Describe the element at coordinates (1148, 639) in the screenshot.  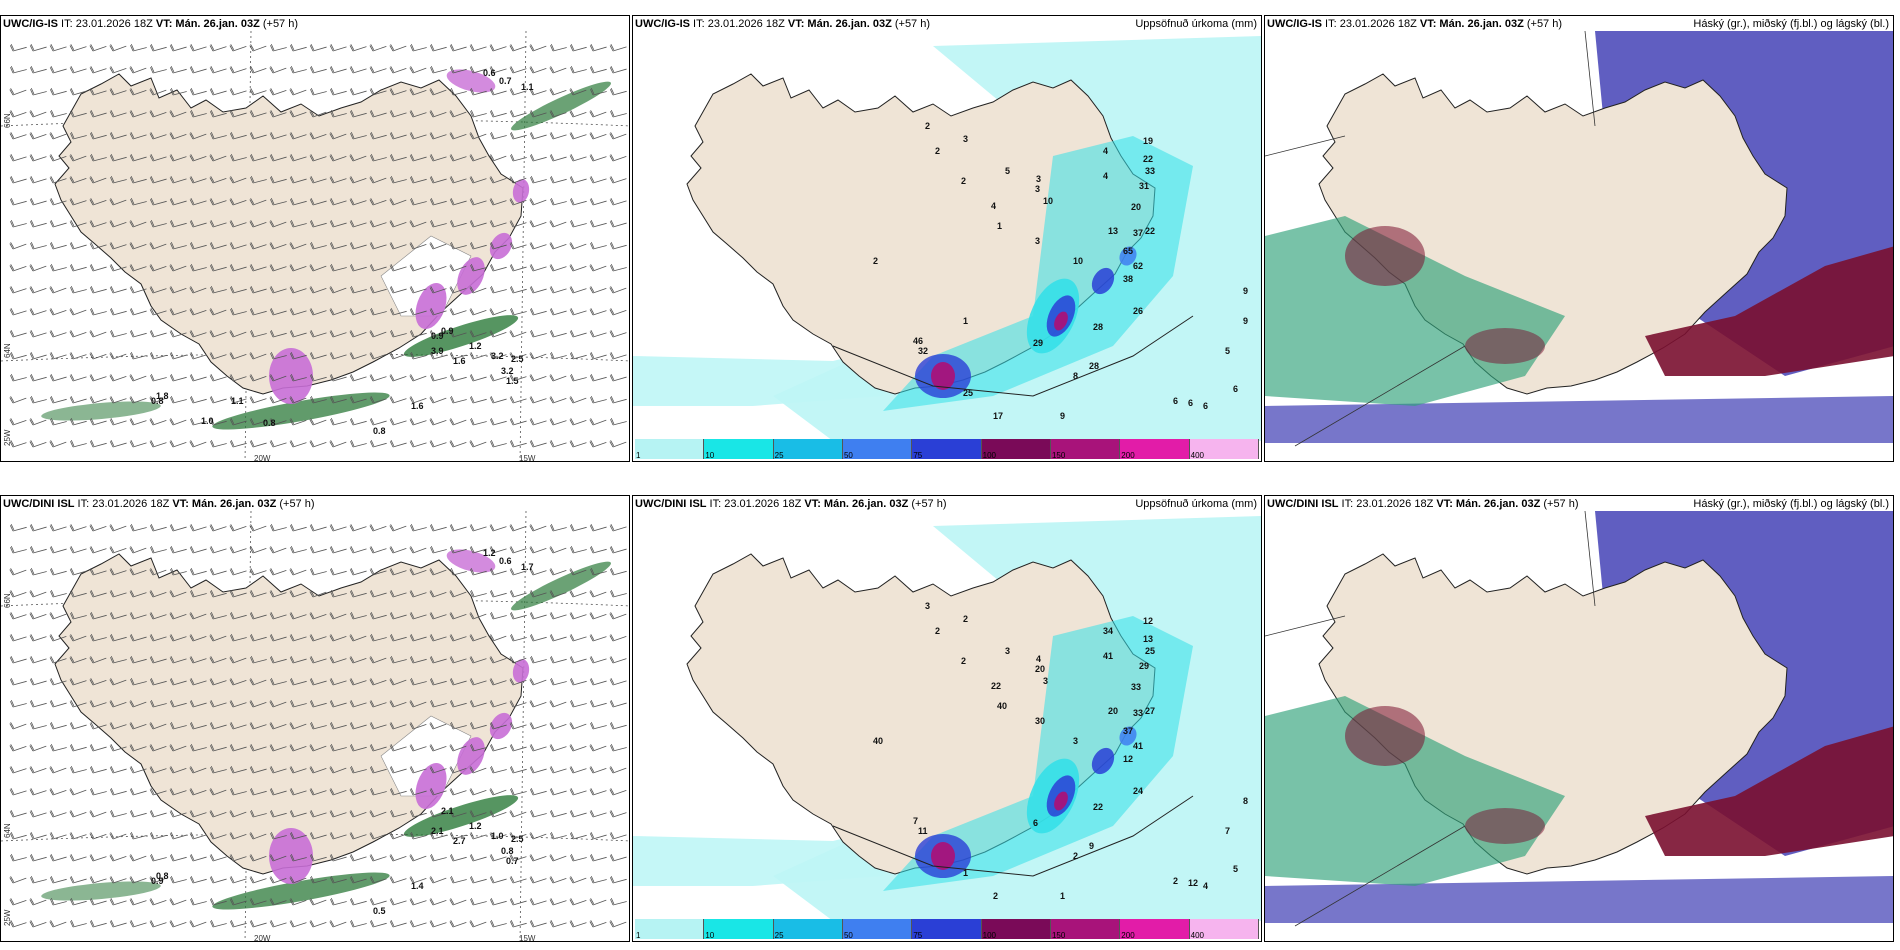
I see `value-label: 13` at that location.